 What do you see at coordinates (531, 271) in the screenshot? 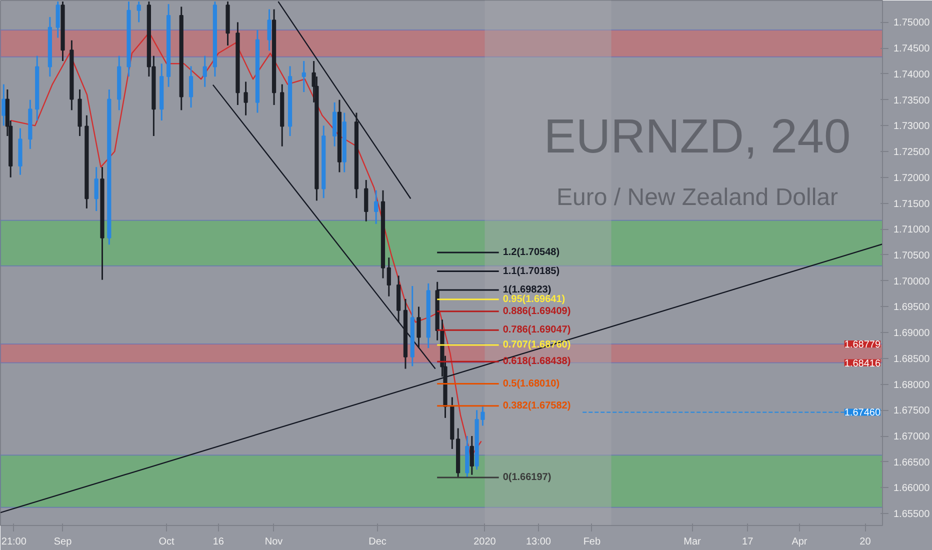
I see `ref-line-label: 1.1(1.70185)` at bounding box center [531, 271].